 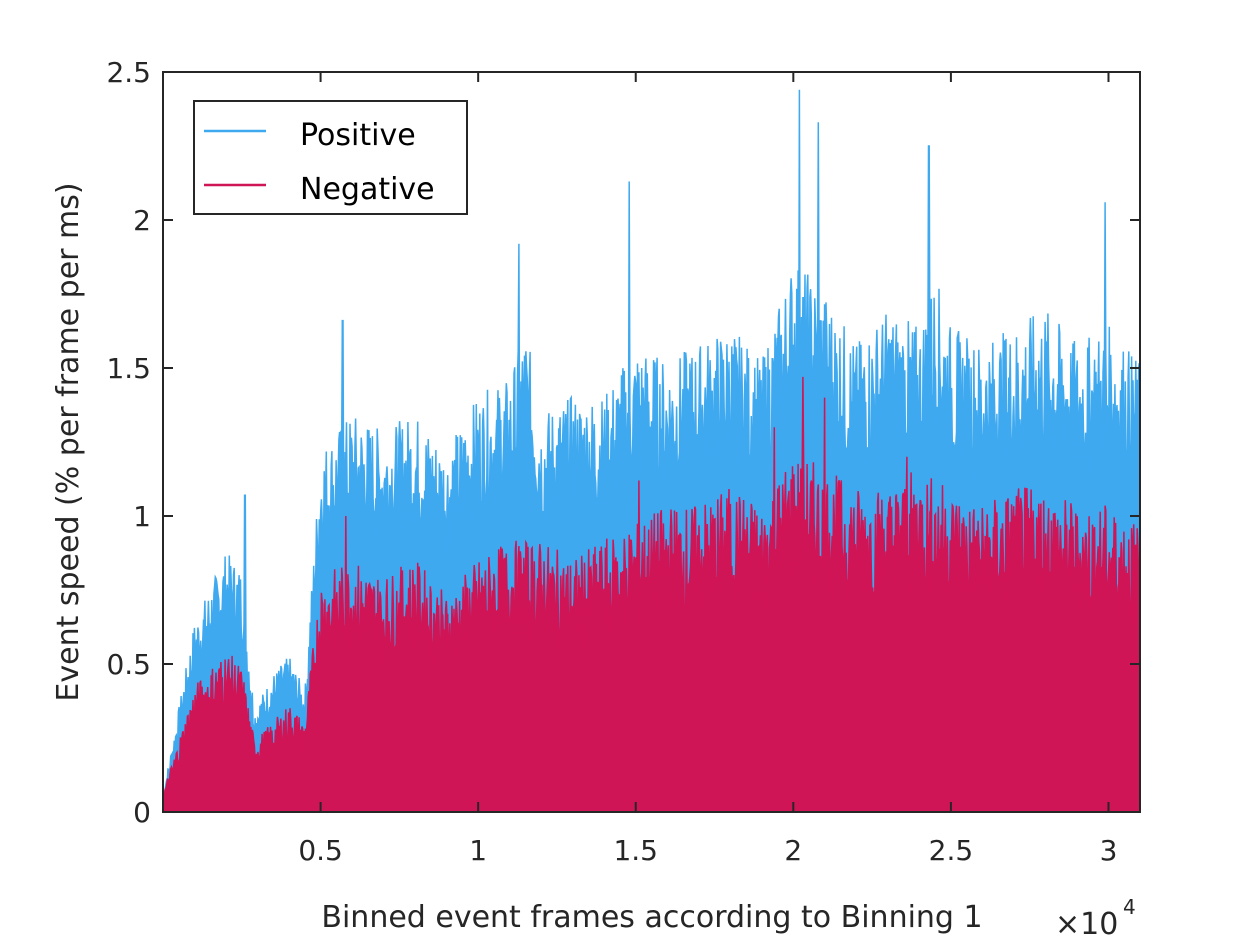 I want to click on x-tick-label: 2.5, so click(x=951, y=850).